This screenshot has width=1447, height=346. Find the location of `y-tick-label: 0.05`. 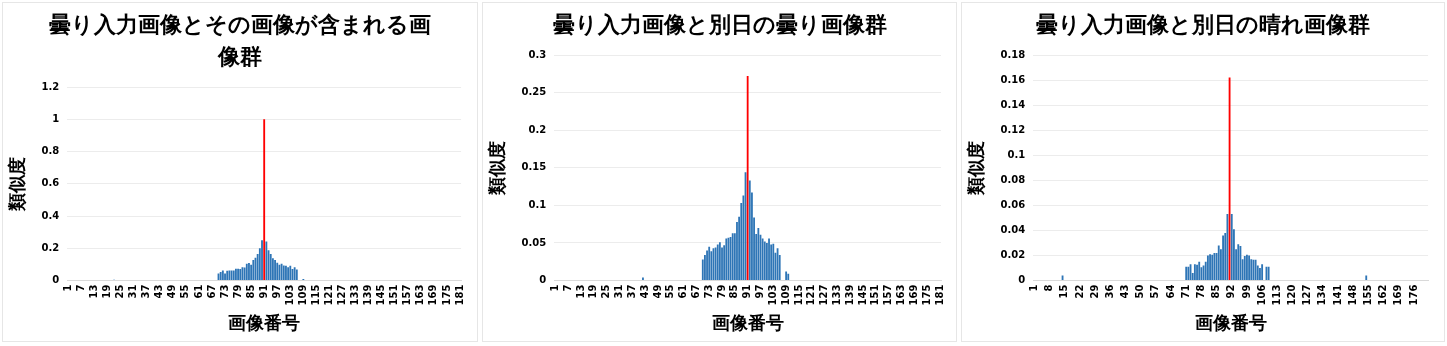

y-tick-label: 0.05 is located at coordinates (533, 242).